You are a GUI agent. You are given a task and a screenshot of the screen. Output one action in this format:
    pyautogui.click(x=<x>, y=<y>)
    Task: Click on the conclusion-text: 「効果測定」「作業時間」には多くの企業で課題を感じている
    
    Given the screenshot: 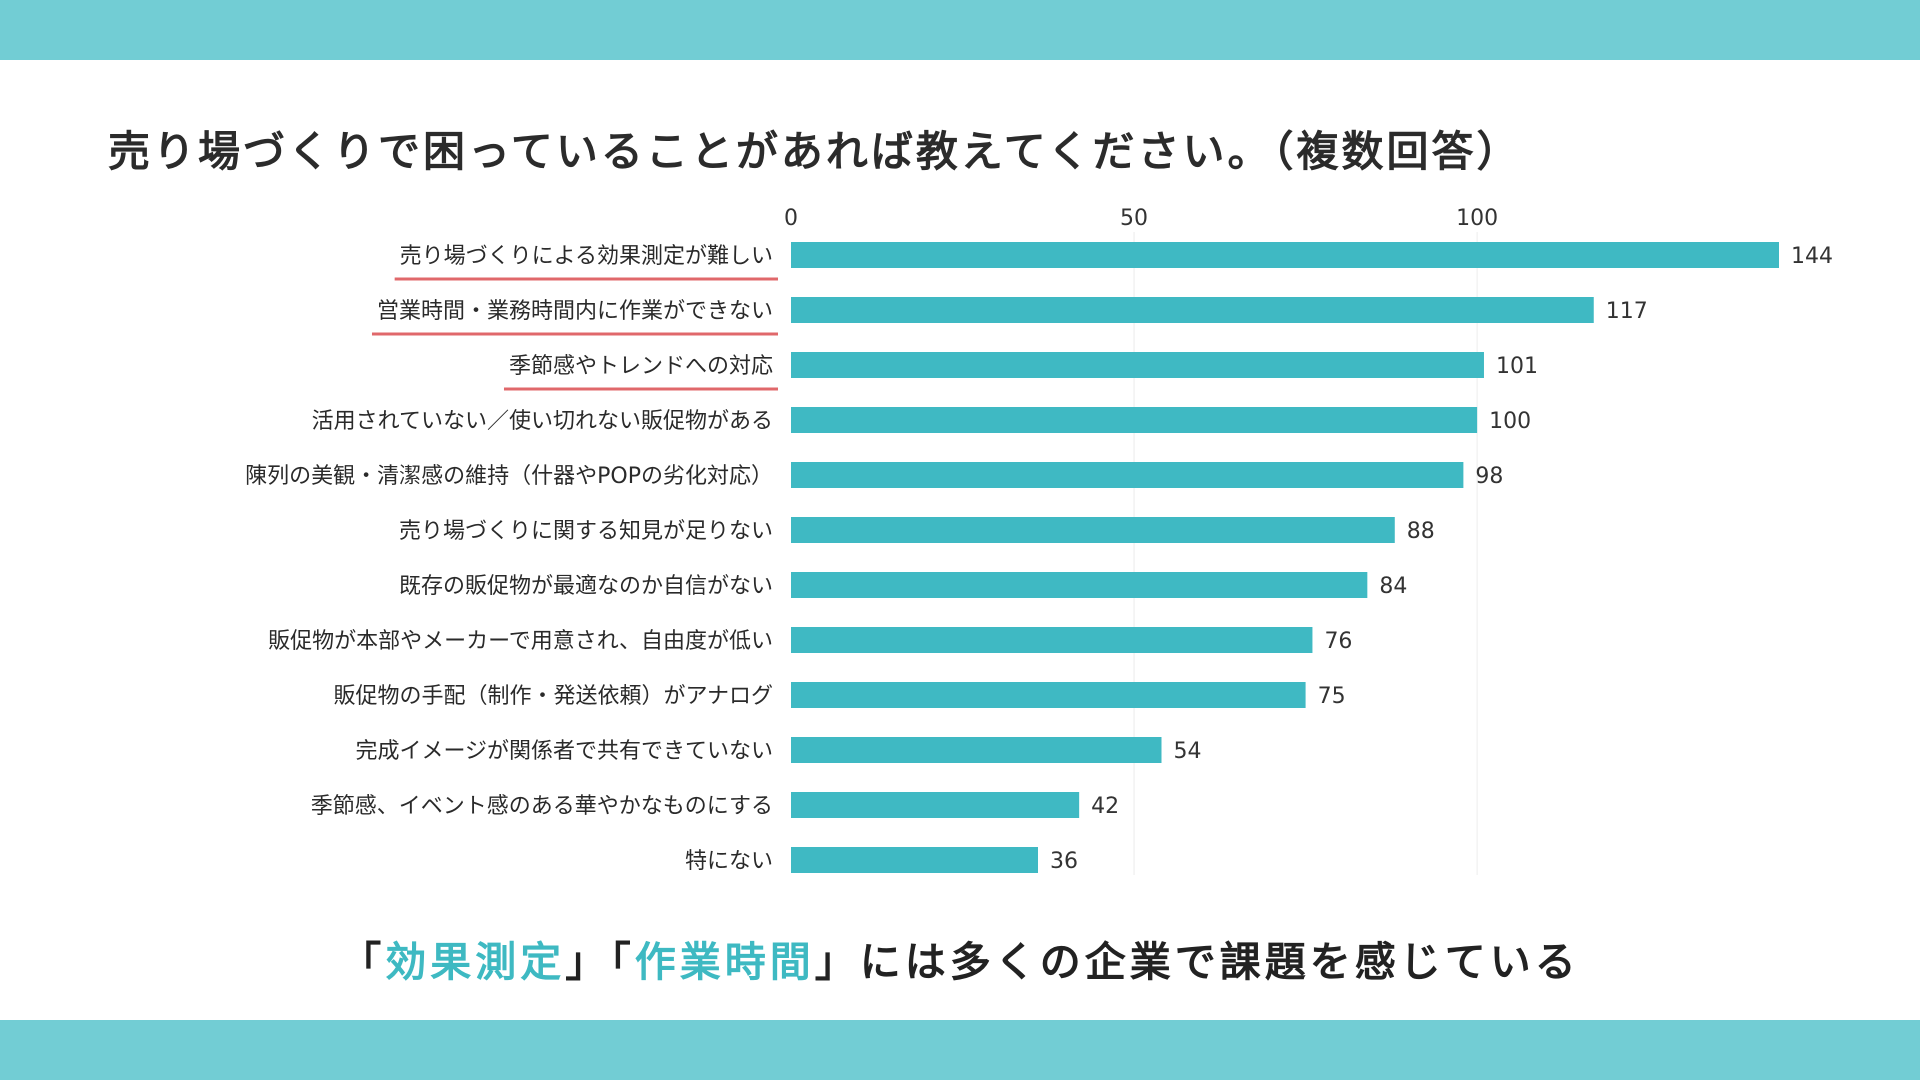 What is the action you would take?
    pyautogui.click(x=960, y=958)
    